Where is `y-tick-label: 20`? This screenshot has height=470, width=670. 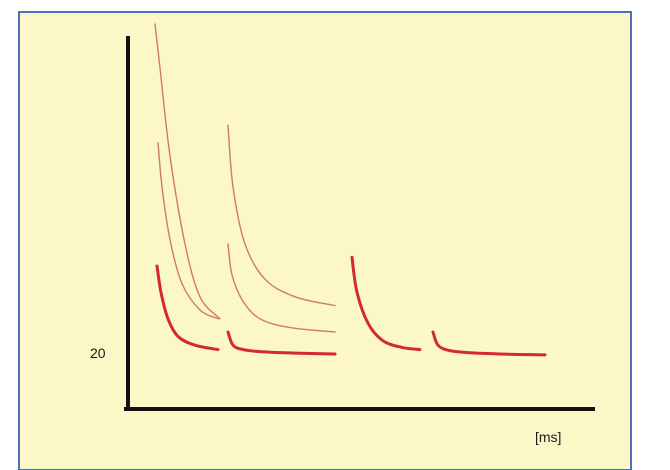
y-tick-label: 20 is located at coordinates (98, 353).